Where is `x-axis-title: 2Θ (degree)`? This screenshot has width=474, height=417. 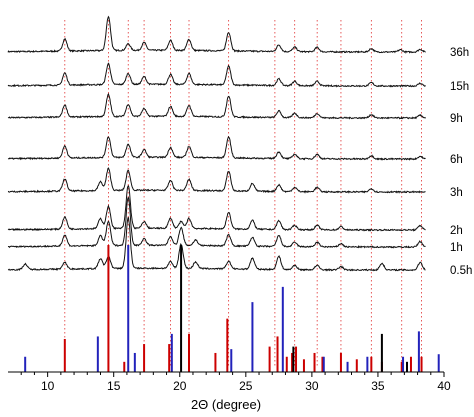 x-axis-title: 2Θ (degree) is located at coordinates (226, 404).